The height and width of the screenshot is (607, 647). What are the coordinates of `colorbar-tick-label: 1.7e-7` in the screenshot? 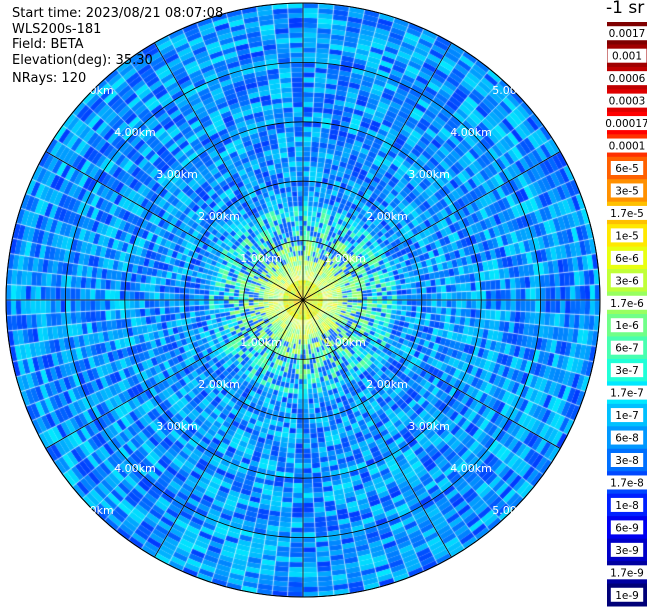 It's located at (627, 394).